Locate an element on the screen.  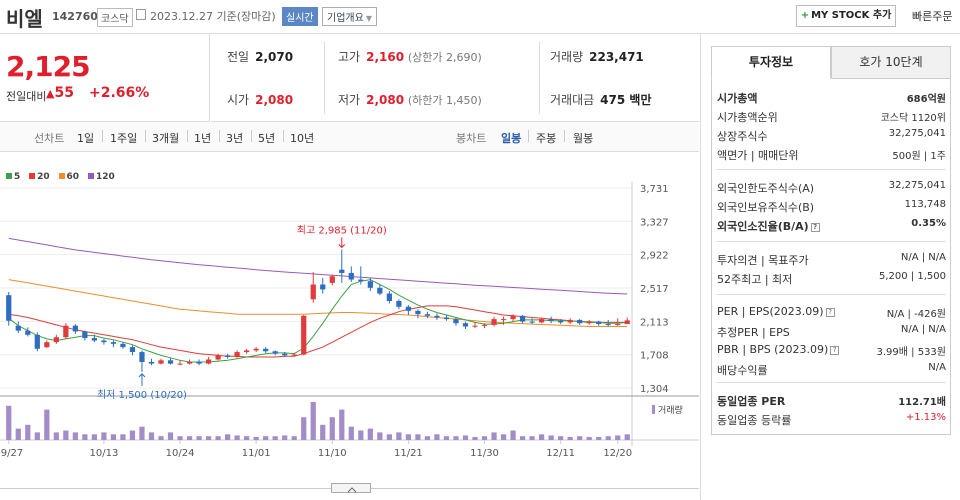
period-10y: 10년 is located at coordinates (302, 138).